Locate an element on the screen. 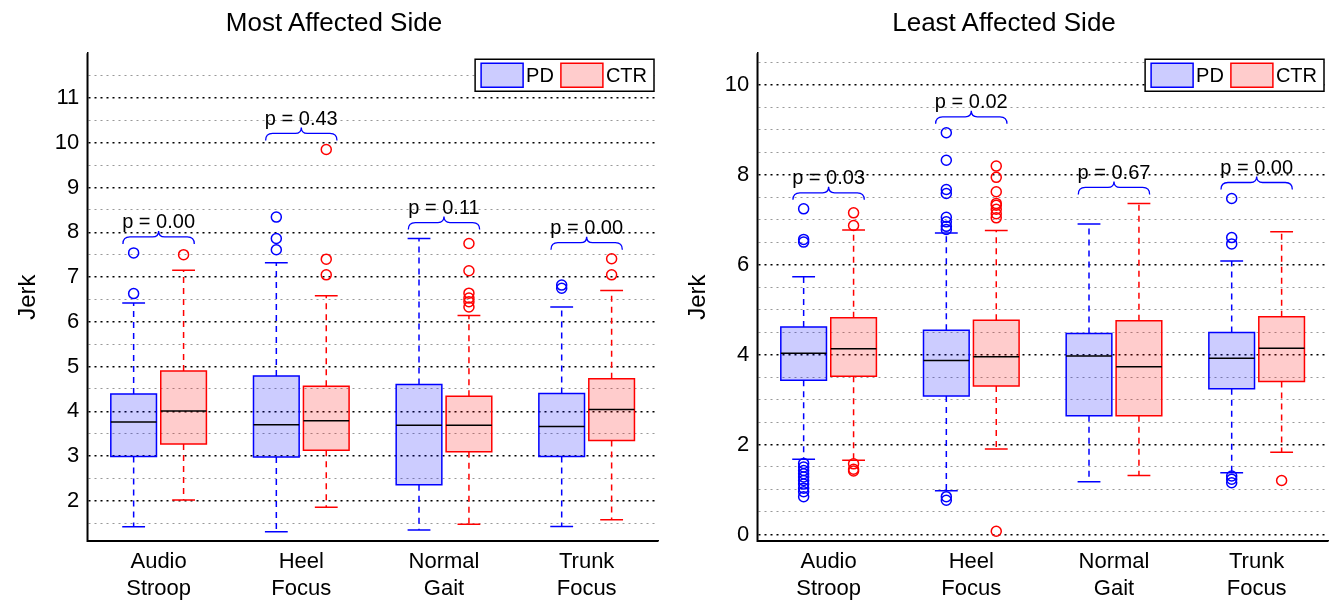  annotation: p = 0.02 is located at coordinates (971, 101).